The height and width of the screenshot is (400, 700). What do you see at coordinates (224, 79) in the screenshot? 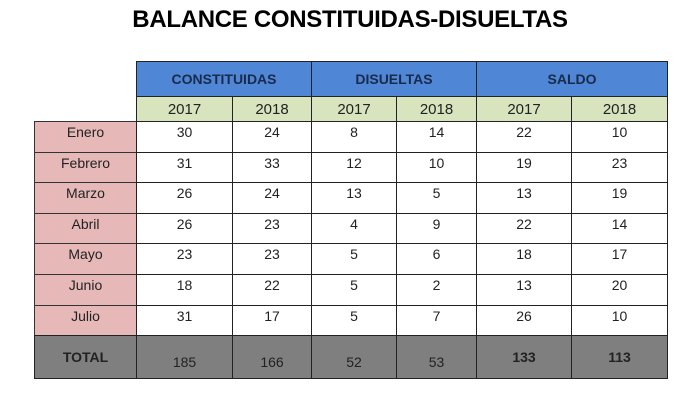
I see `group-header-constituidas: CONSTITUIDAS` at bounding box center [224, 79].